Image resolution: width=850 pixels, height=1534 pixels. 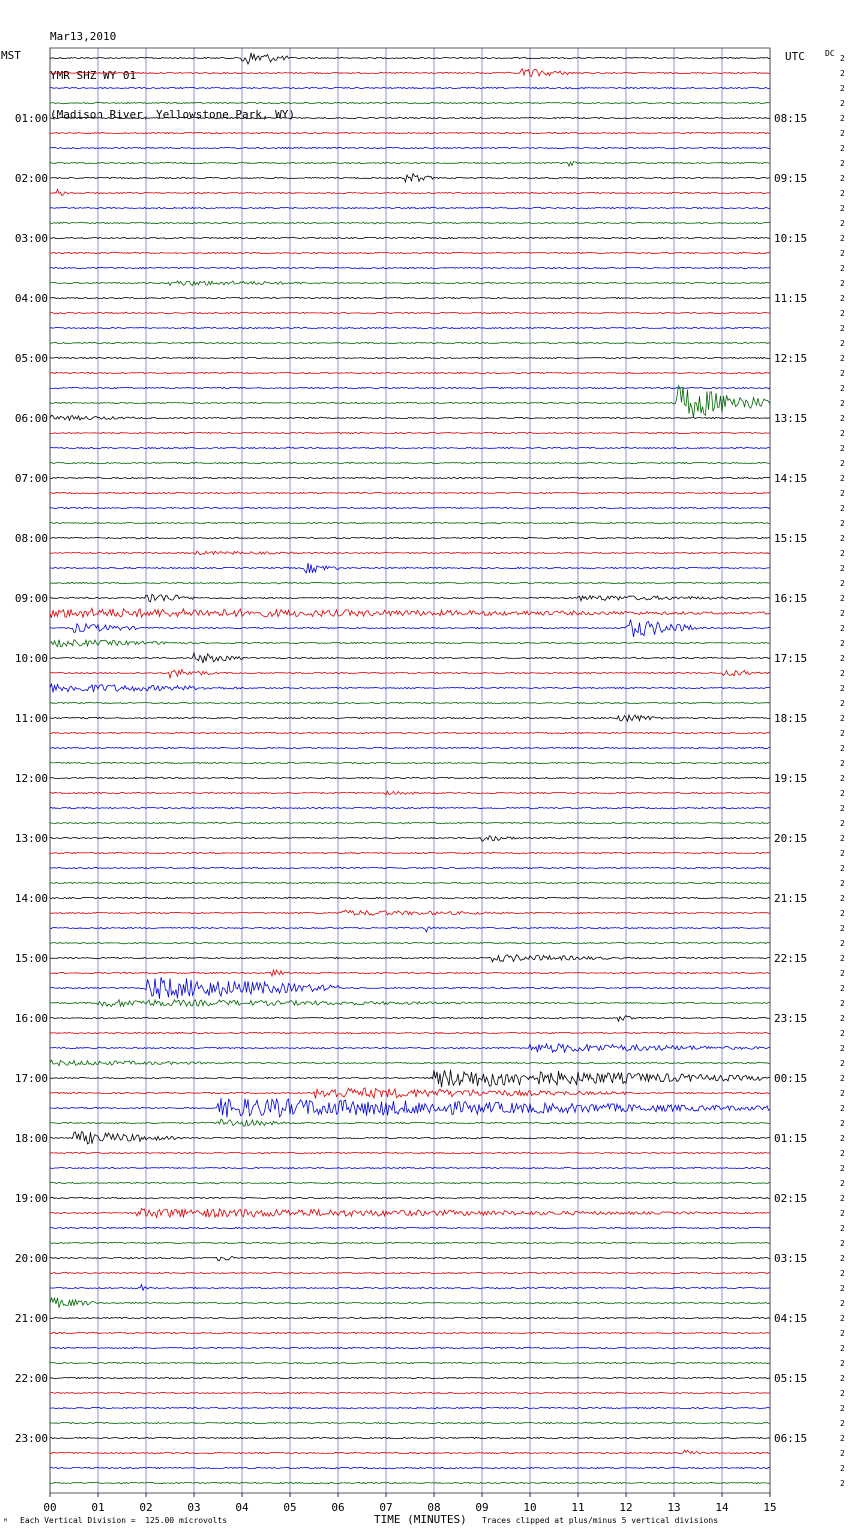 I want to click on x-tick-label: 02, so click(x=145, y=1507).